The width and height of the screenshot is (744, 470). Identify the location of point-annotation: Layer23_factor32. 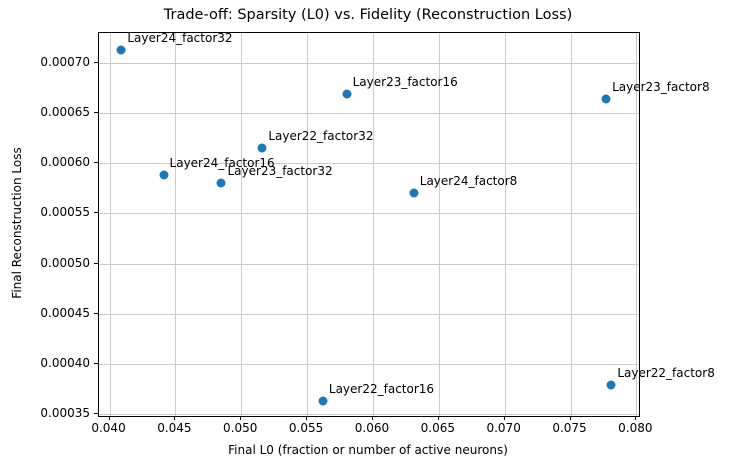
(280, 171).